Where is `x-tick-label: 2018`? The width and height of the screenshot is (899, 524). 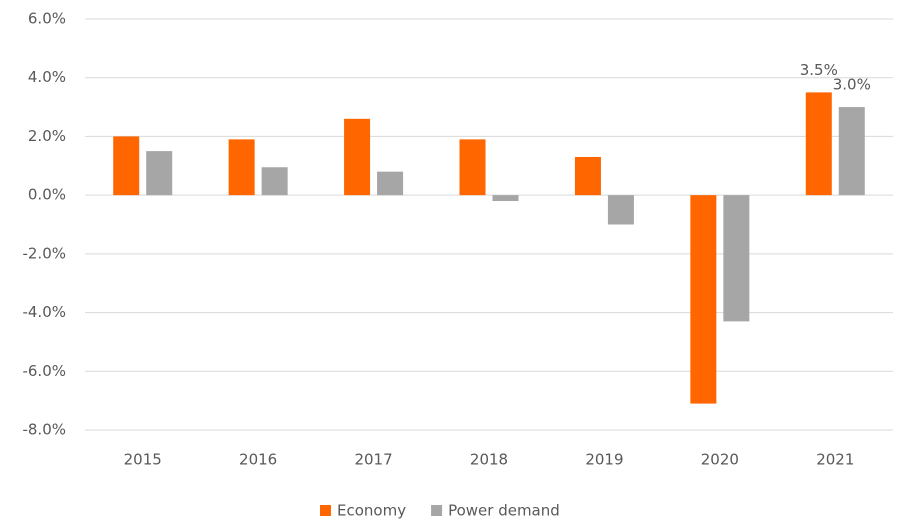 x-tick-label: 2018 is located at coordinates (489, 460).